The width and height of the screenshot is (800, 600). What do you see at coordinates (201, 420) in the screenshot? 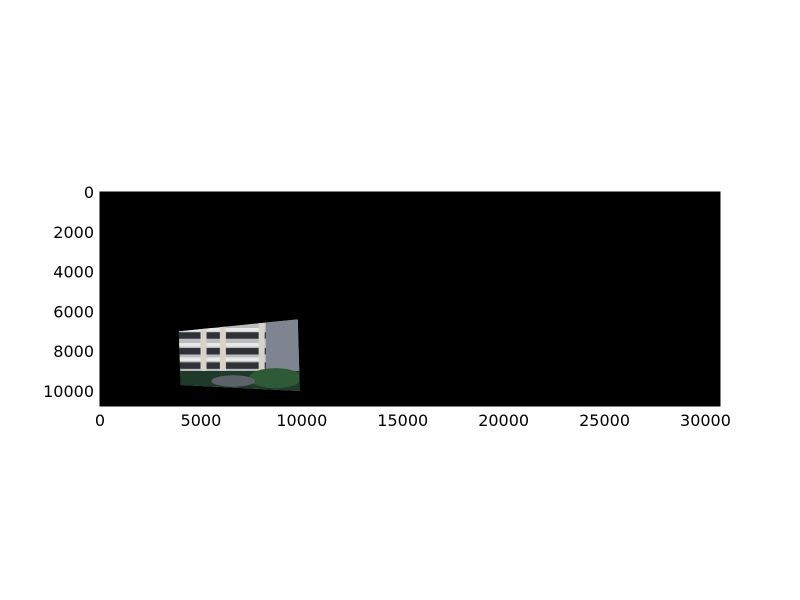
I see `x-tick-label: 5000` at bounding box center [201, 420].